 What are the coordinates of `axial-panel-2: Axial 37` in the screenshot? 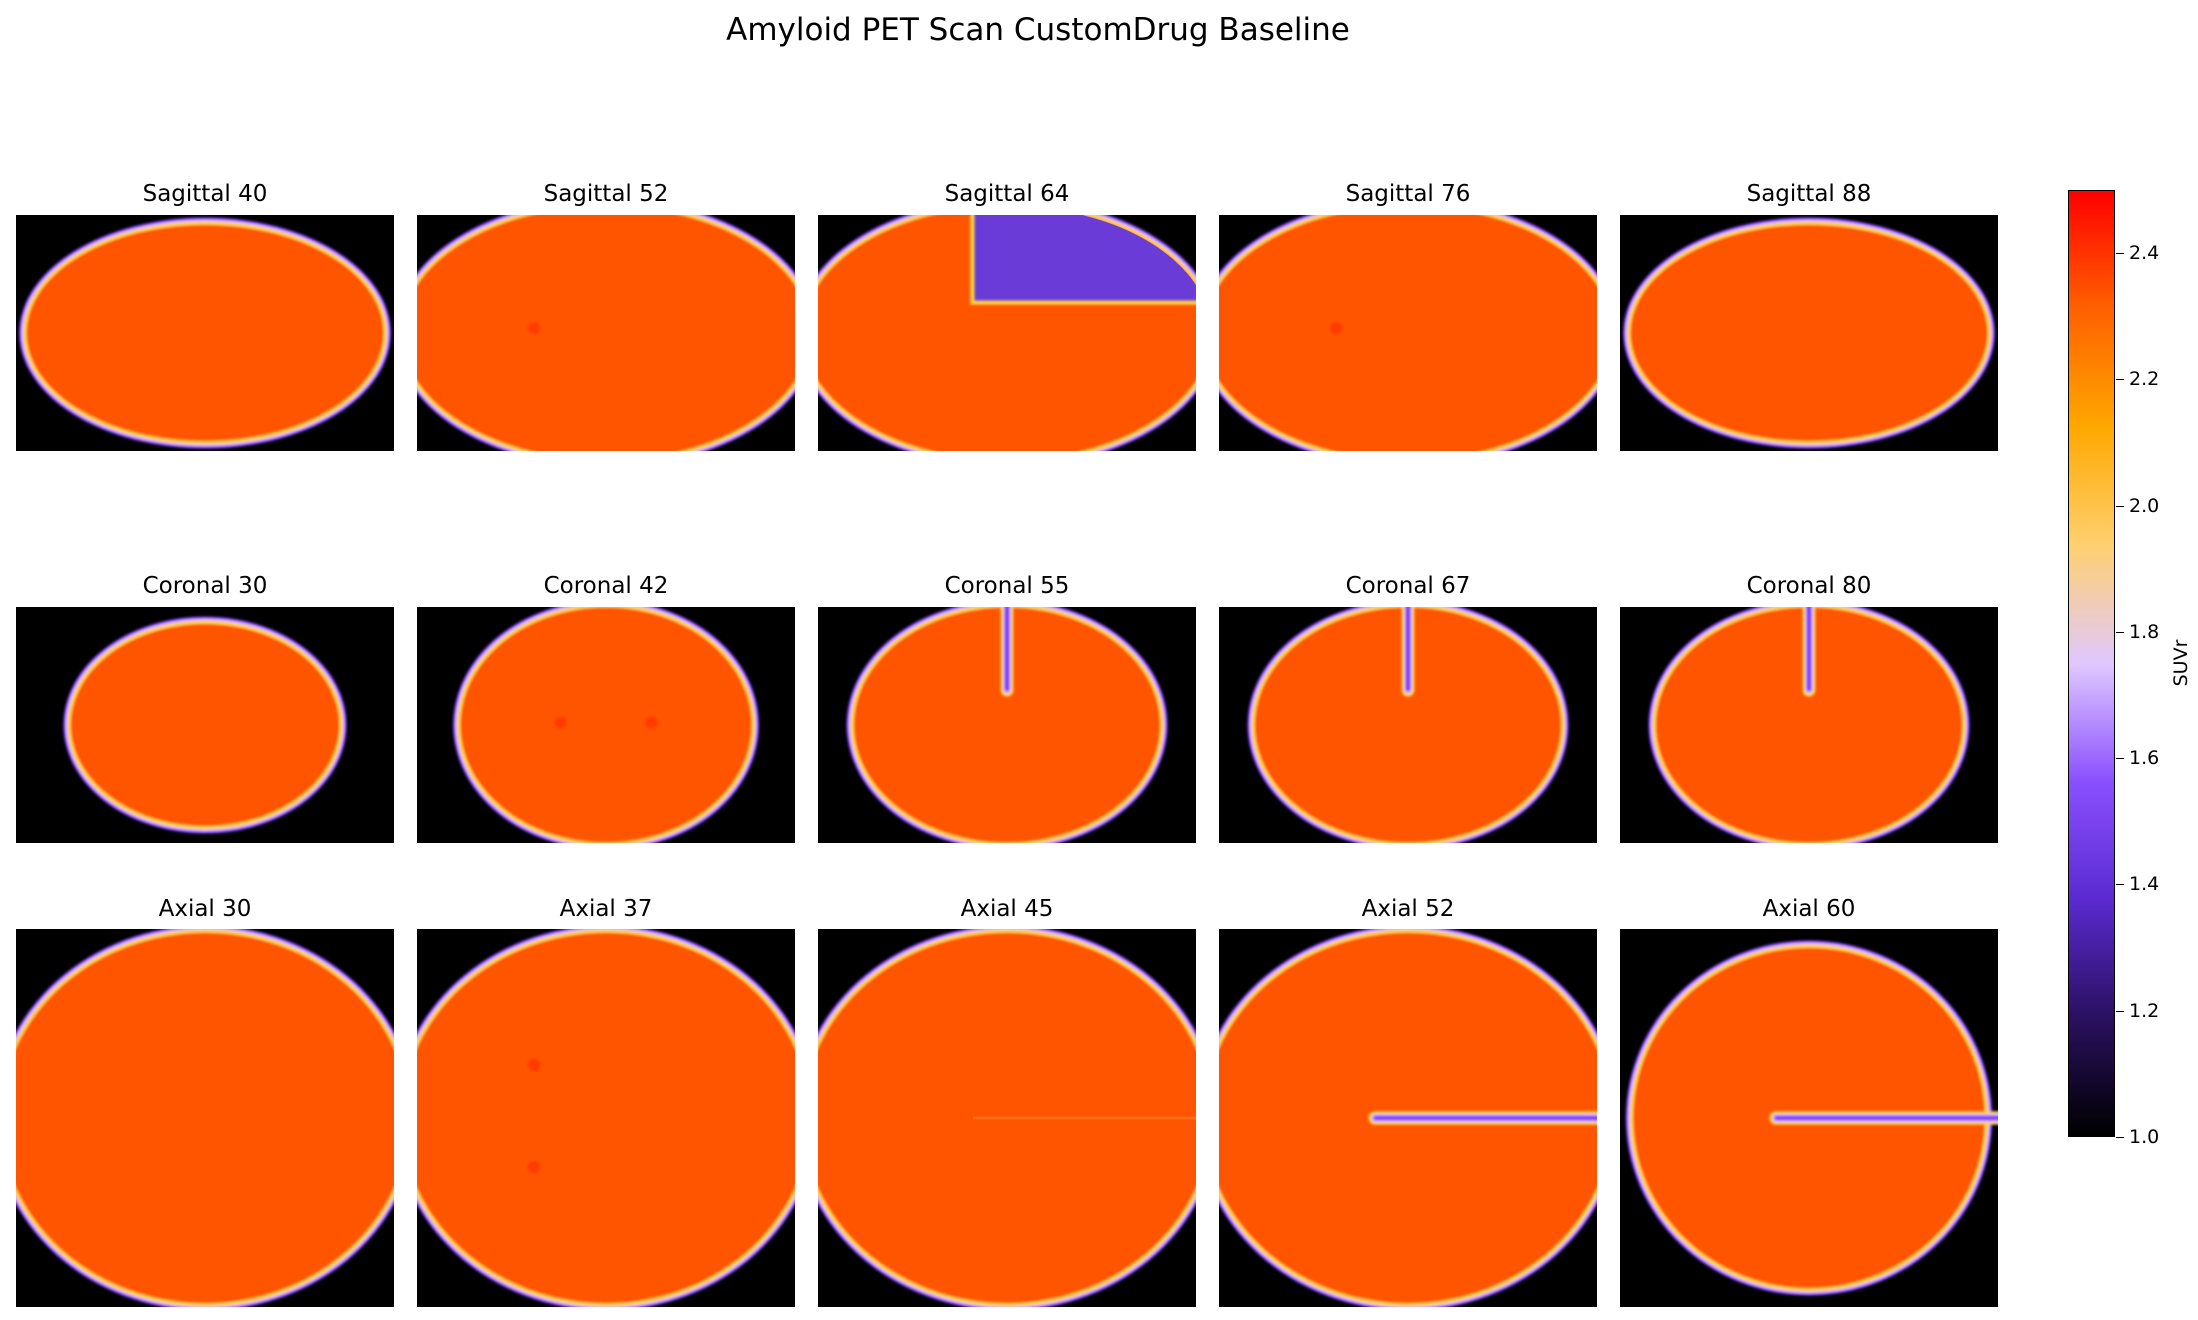 It's located at (606, 1101).